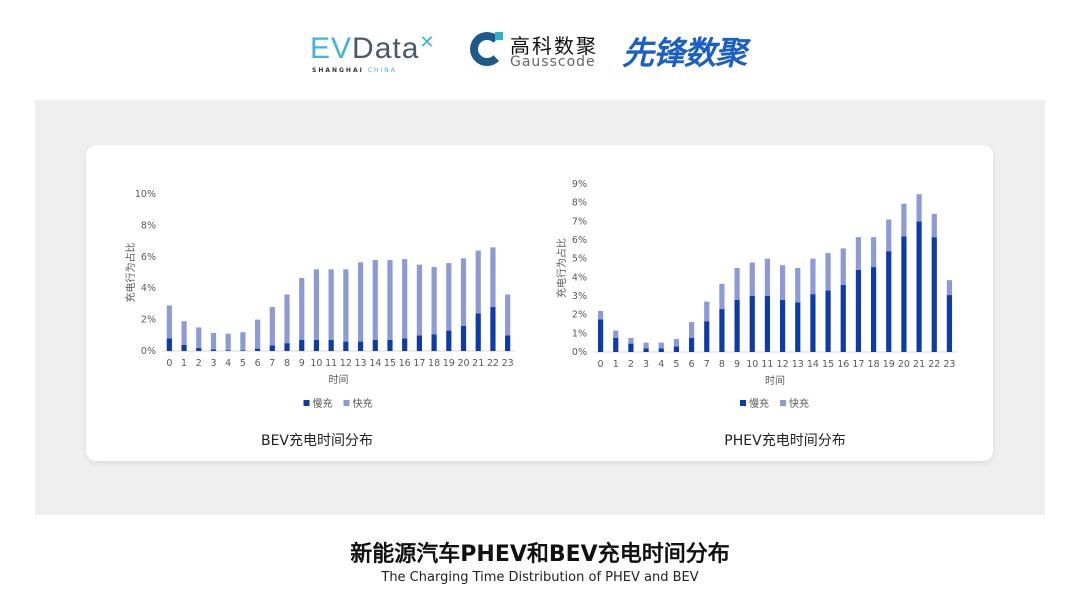 Image resolution: width=1080 pixels, height=608 pixels. I want to click on gausscode-logo-en: Gausscode, so click(553, 62).